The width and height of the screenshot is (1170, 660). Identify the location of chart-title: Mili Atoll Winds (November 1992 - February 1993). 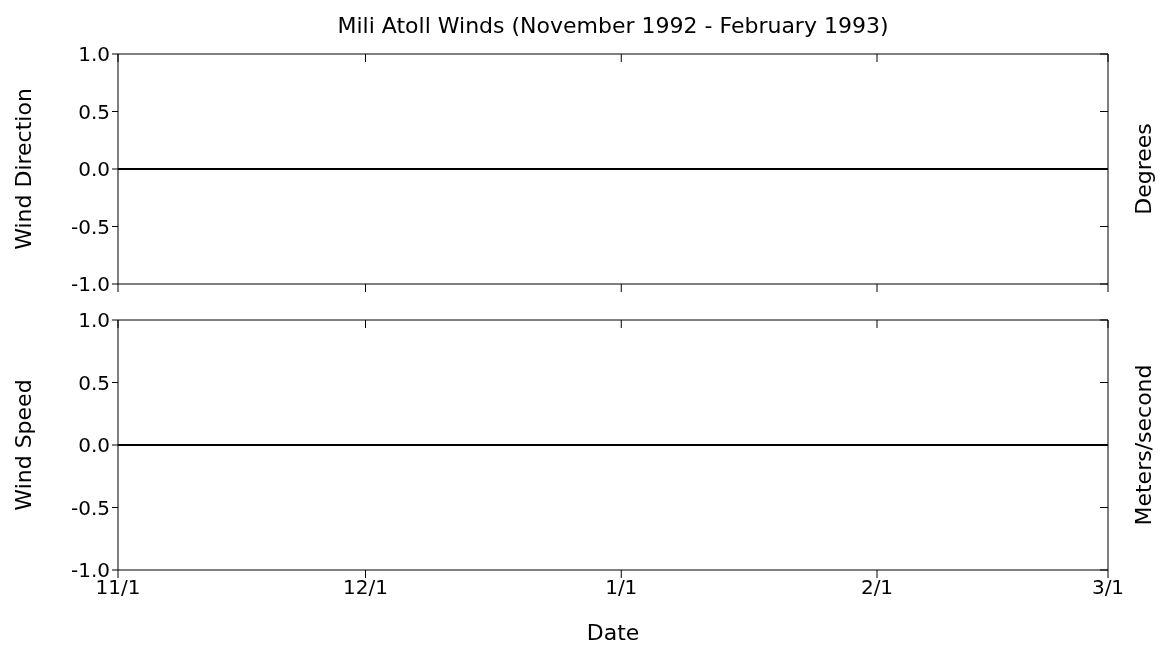
(613, 26).